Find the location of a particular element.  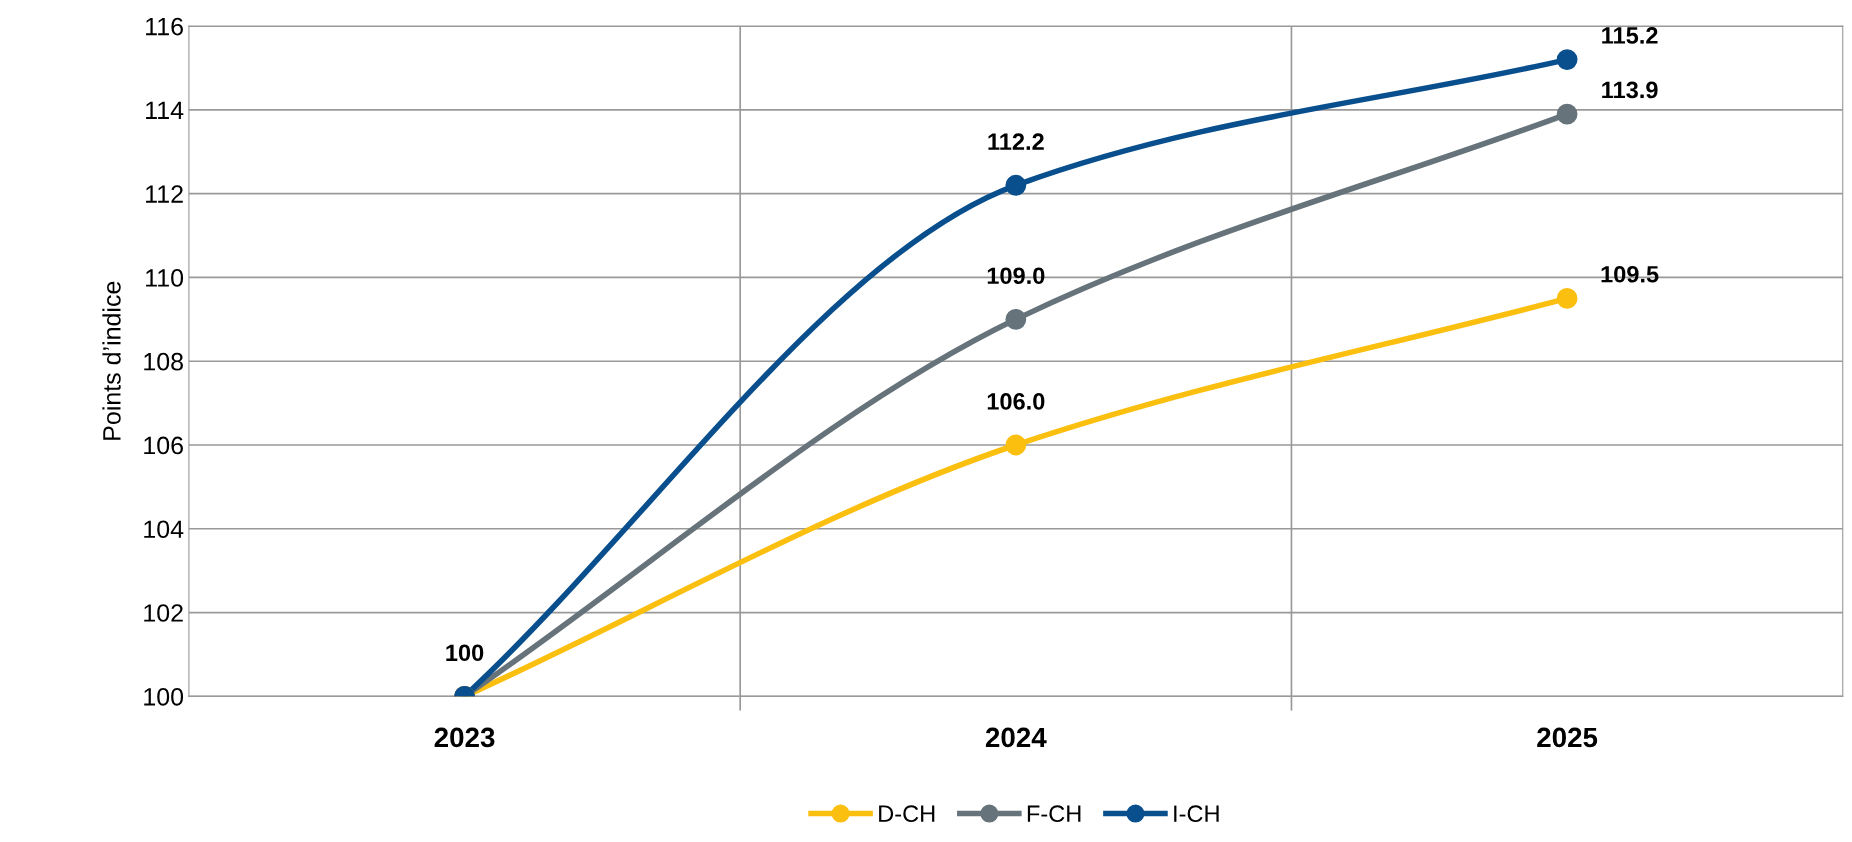

y-tick-label: 116 is located at coordinates (164, 26).